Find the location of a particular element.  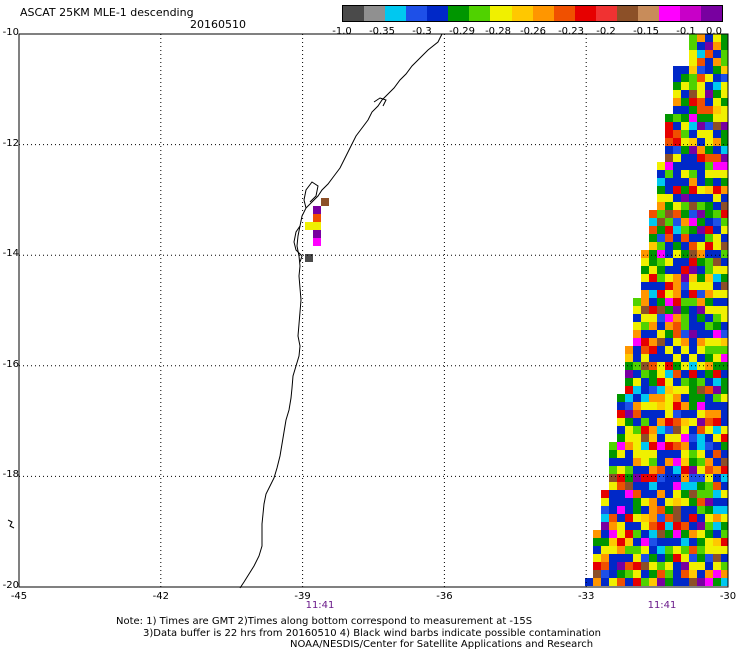

colorbar-label: -0.23 is located at coordinates (571, 31).